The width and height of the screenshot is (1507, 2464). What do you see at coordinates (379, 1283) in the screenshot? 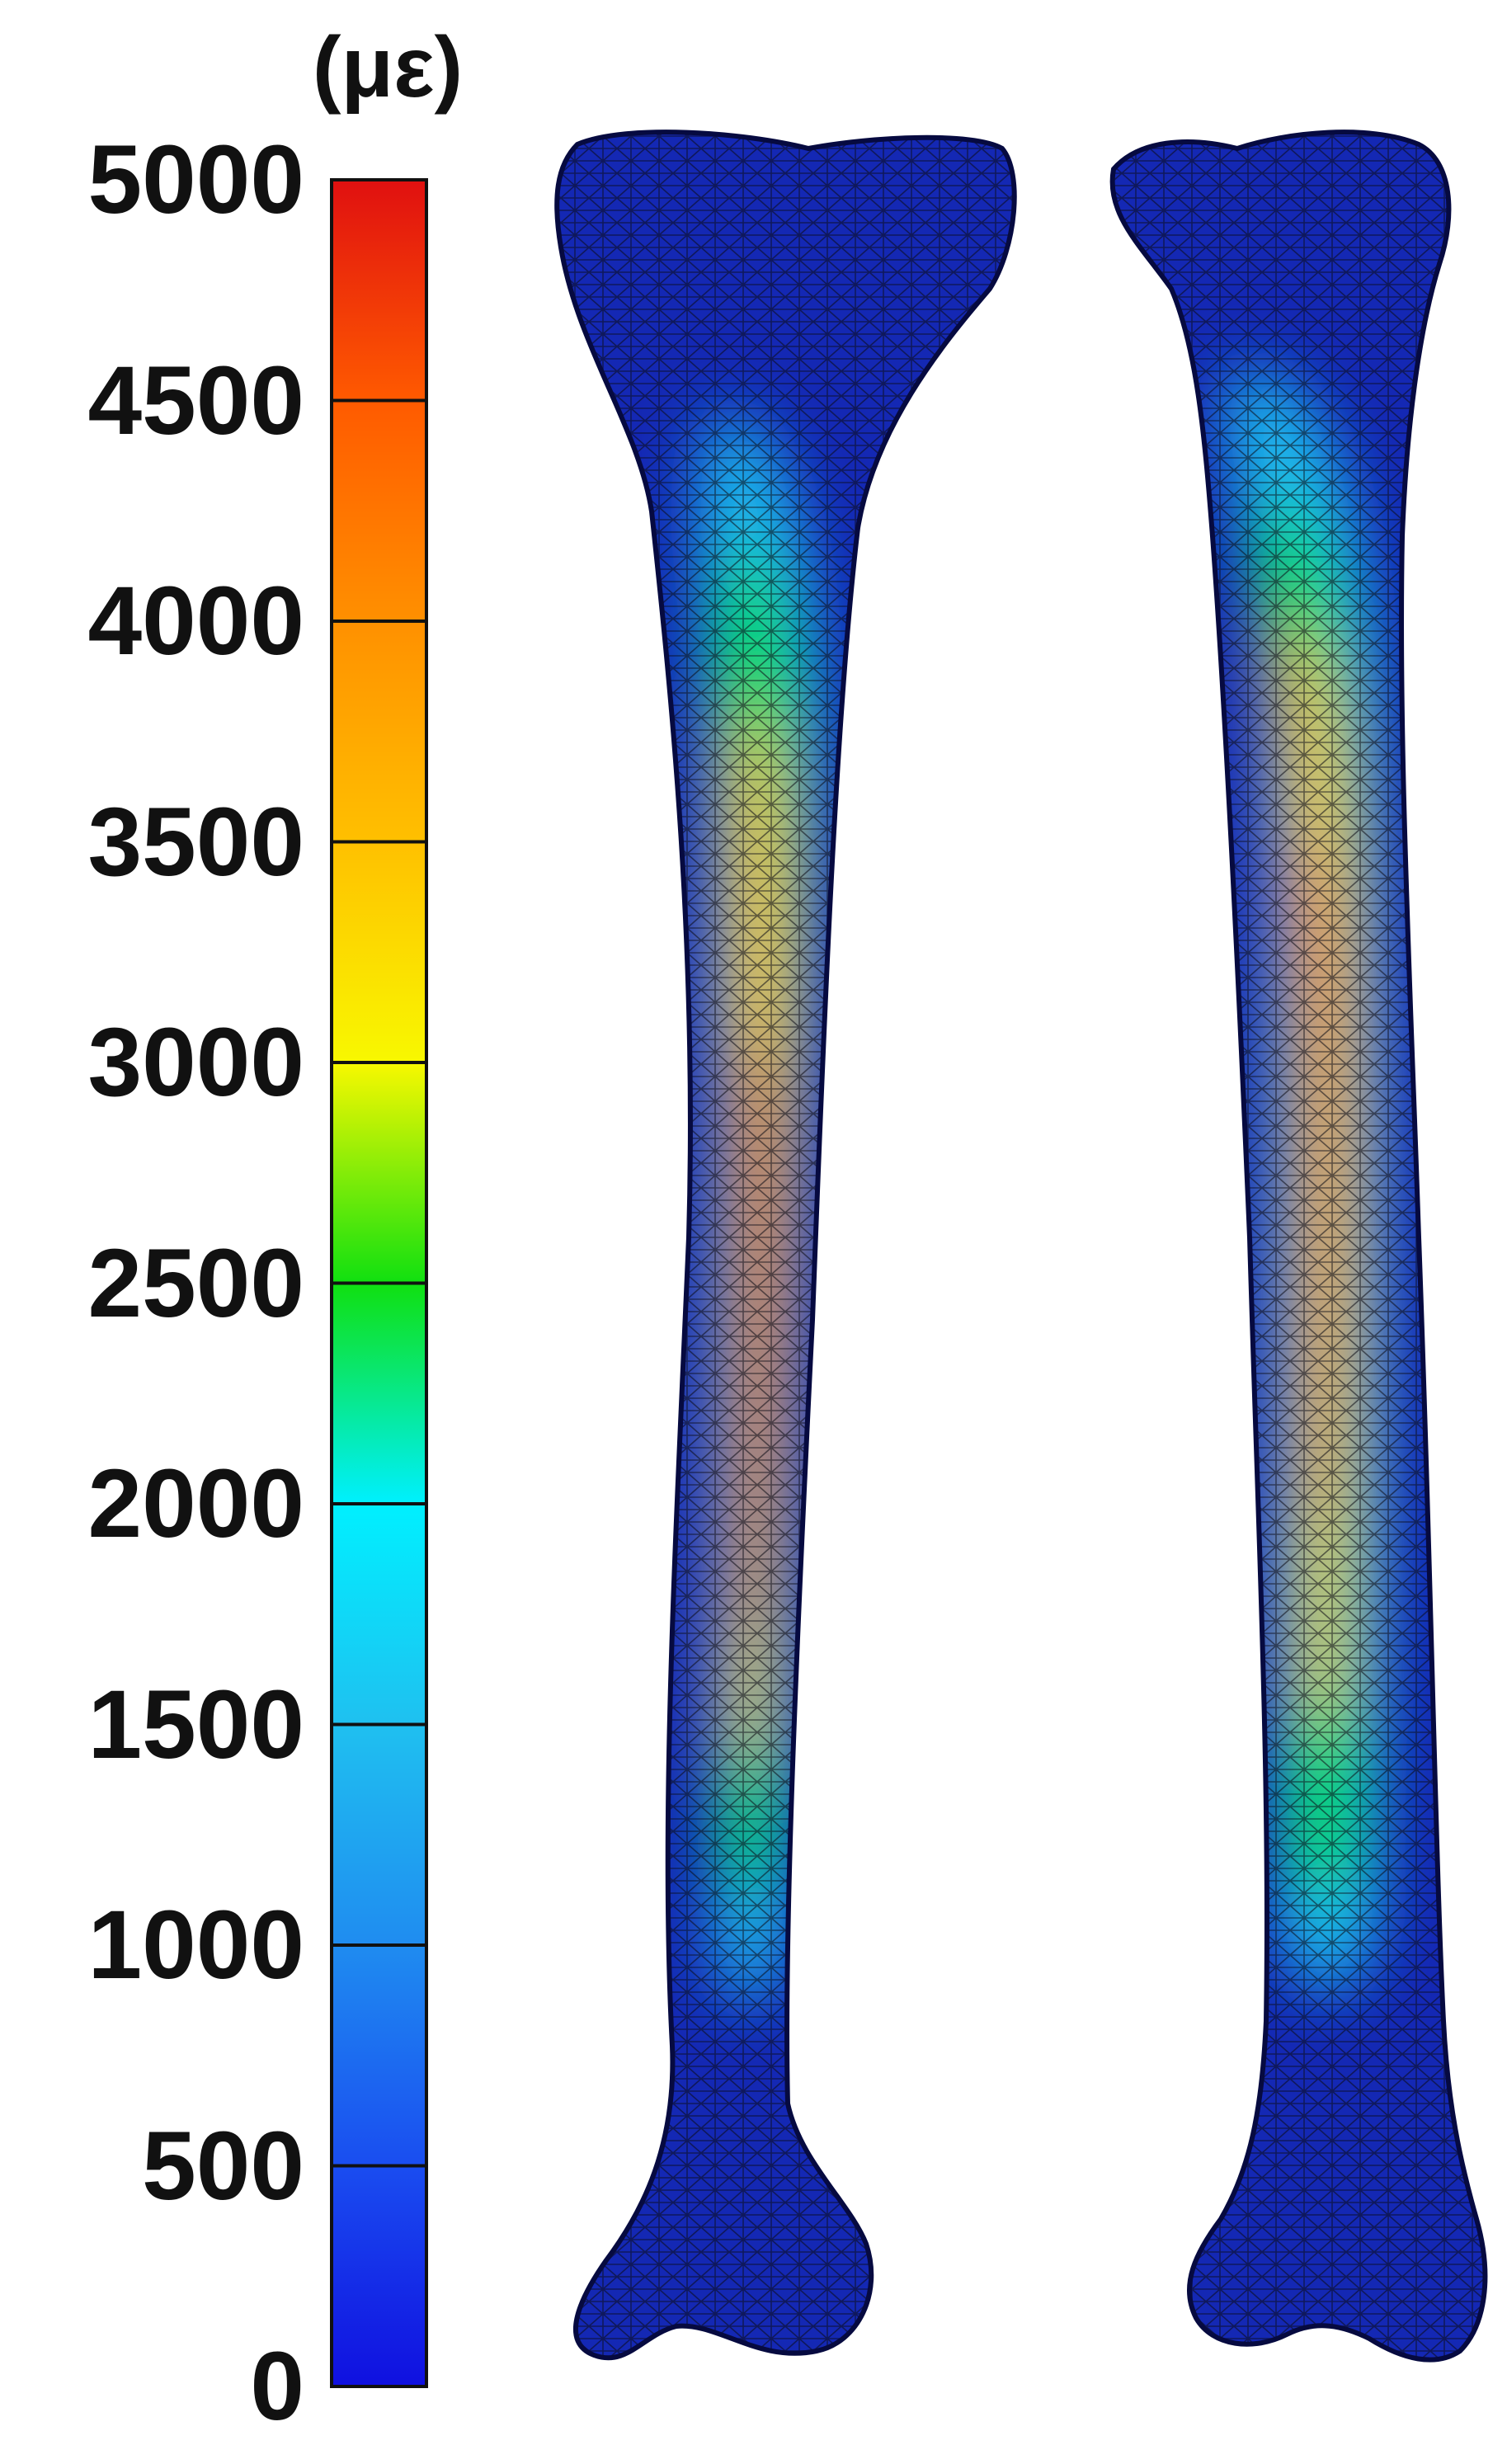
I see `colorbar` at bounding box center [379, 1283].